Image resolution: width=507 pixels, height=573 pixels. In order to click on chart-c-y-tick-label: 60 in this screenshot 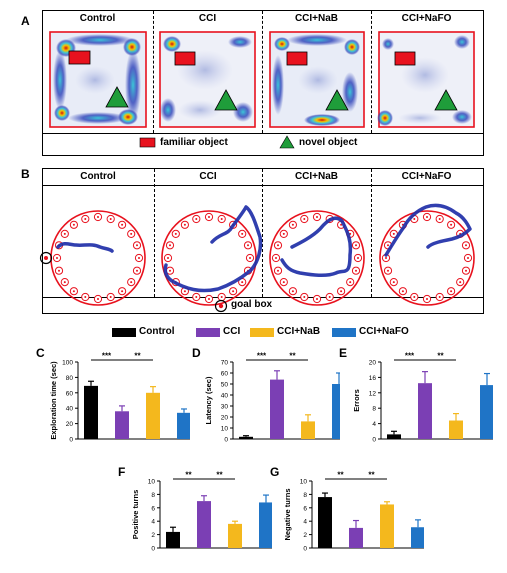, I will do `click(70, 393)`.